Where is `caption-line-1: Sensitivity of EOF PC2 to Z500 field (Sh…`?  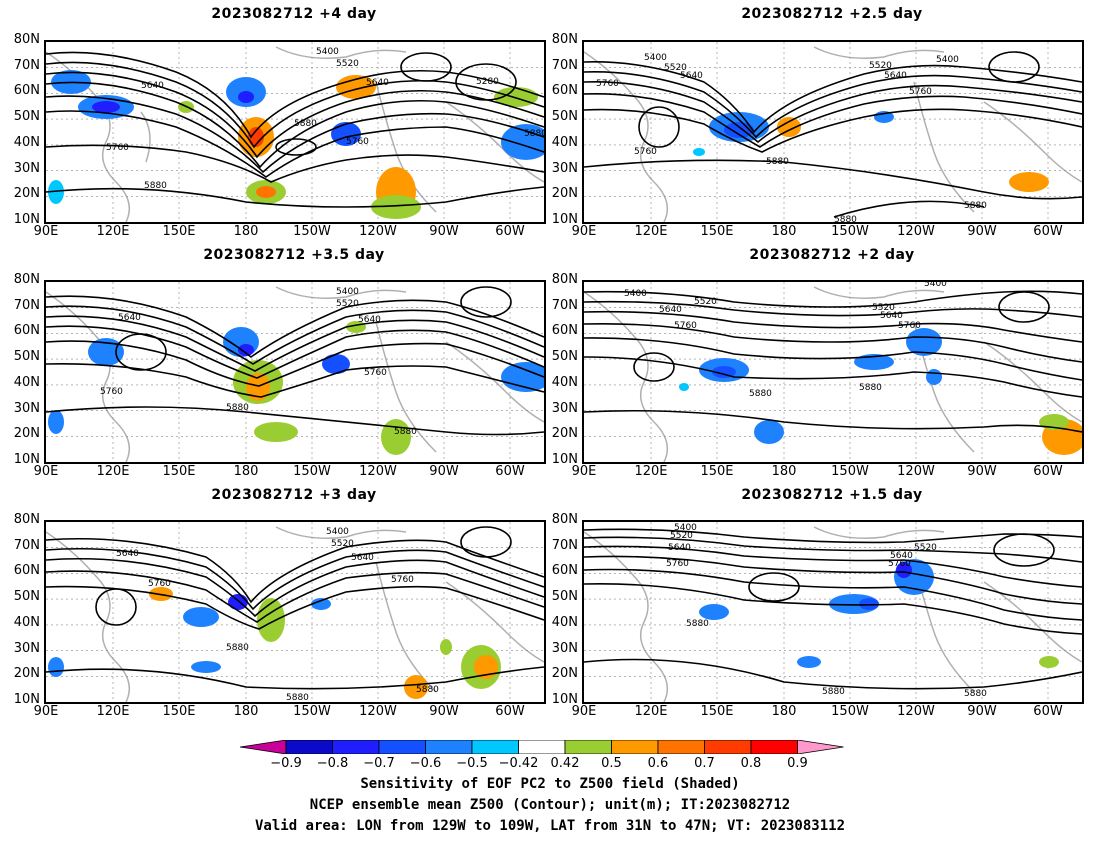 caption-line-1: Sensitivity of EOF PC2 to Z500 field (Sh… is located at coordinates (550, 784).